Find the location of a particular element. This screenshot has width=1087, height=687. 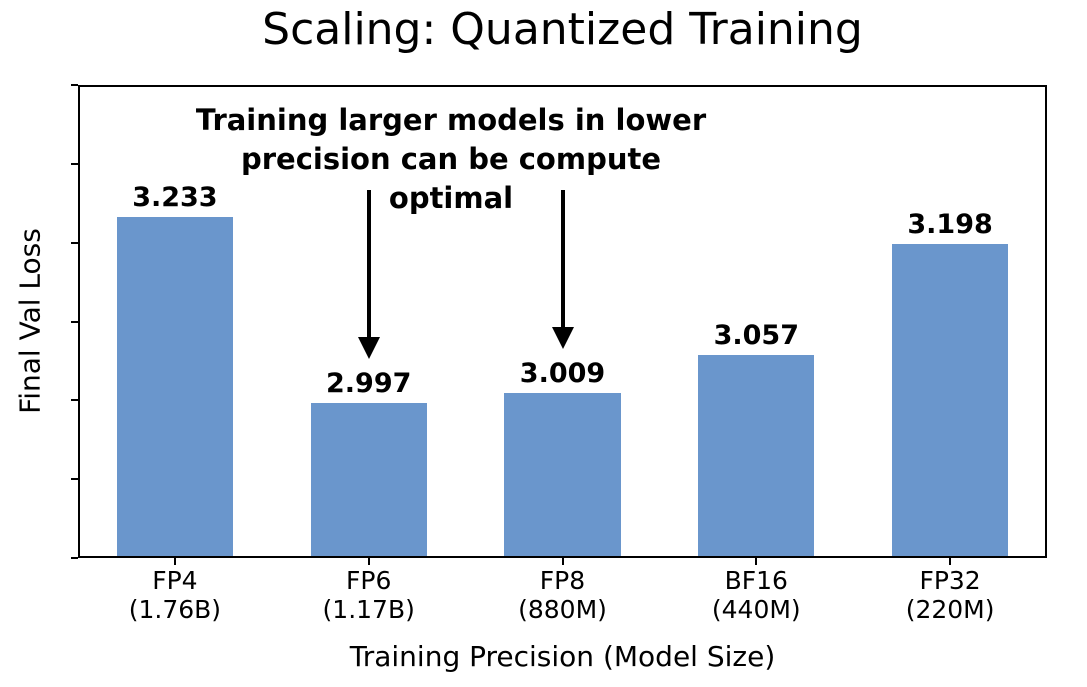

bar-fp6 is located at coordinates (368, 479).